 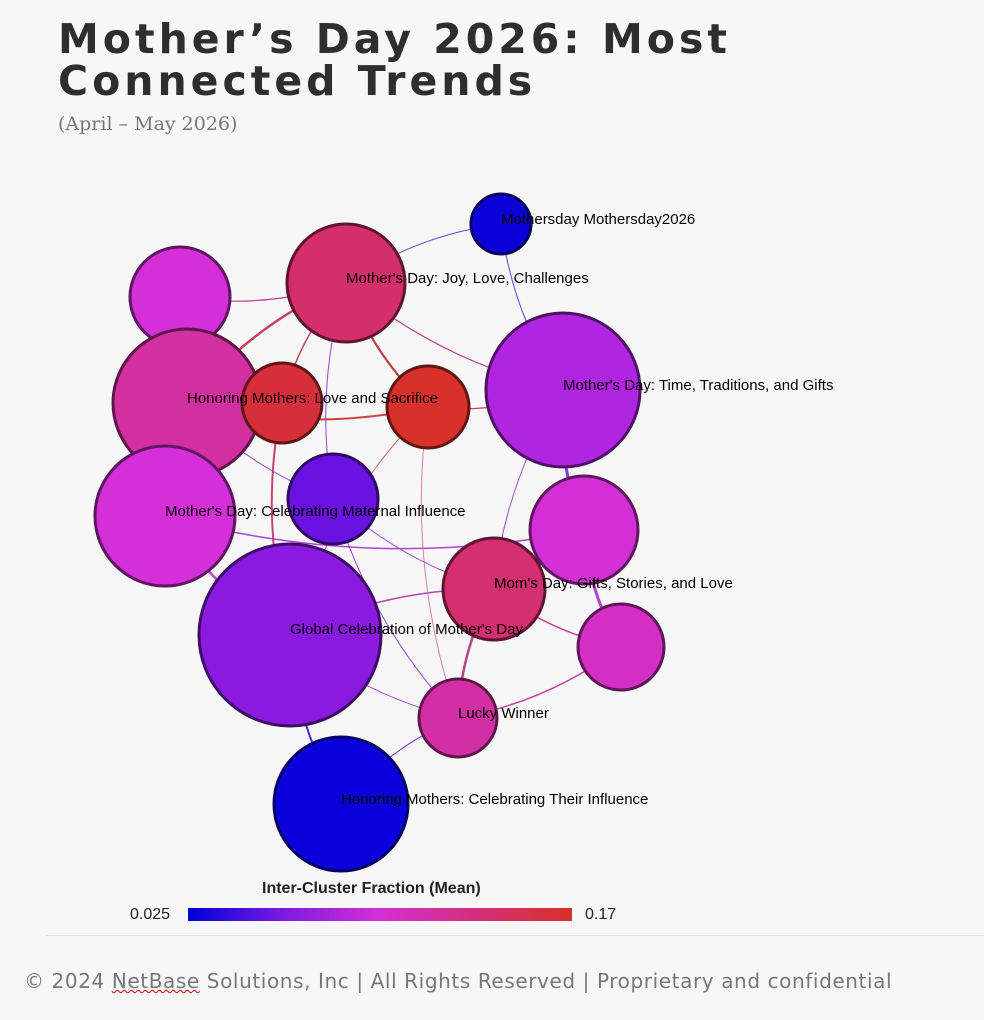 I want to click on node-n_celebrating, so click(x=165, y=516).